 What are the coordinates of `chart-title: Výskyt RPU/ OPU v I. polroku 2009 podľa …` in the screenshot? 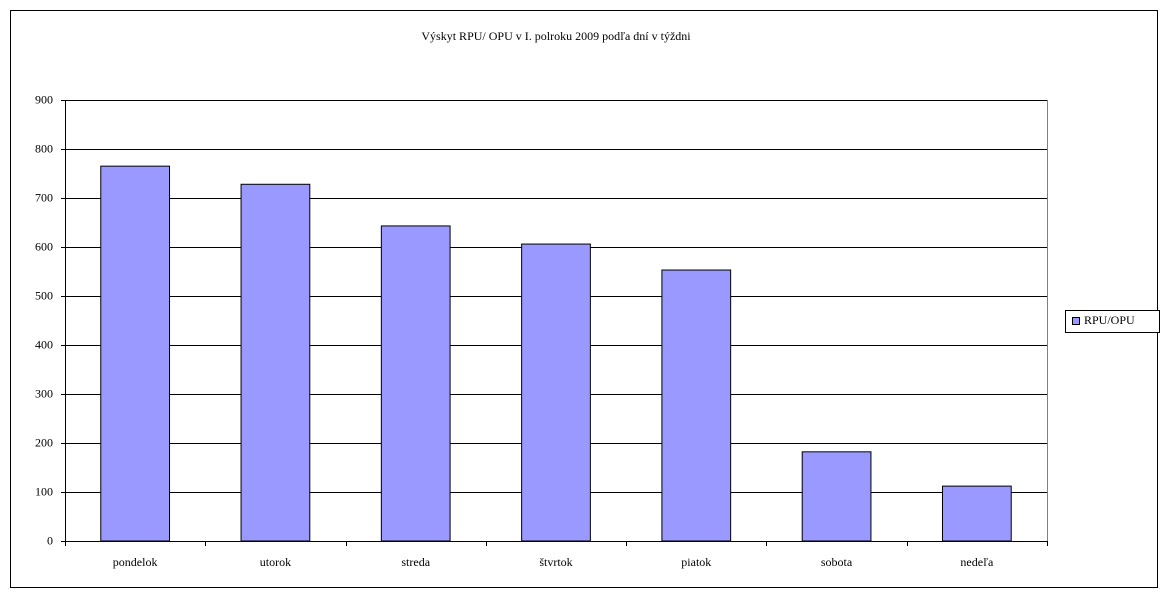 It's located at (556, 36).